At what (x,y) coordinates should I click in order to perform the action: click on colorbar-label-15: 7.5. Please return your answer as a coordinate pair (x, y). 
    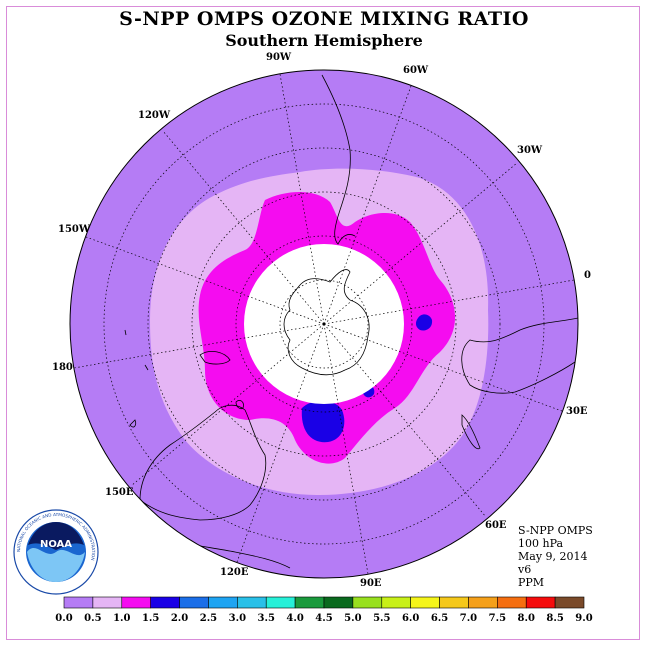
    Looking at the image, I should click on (497, 618).